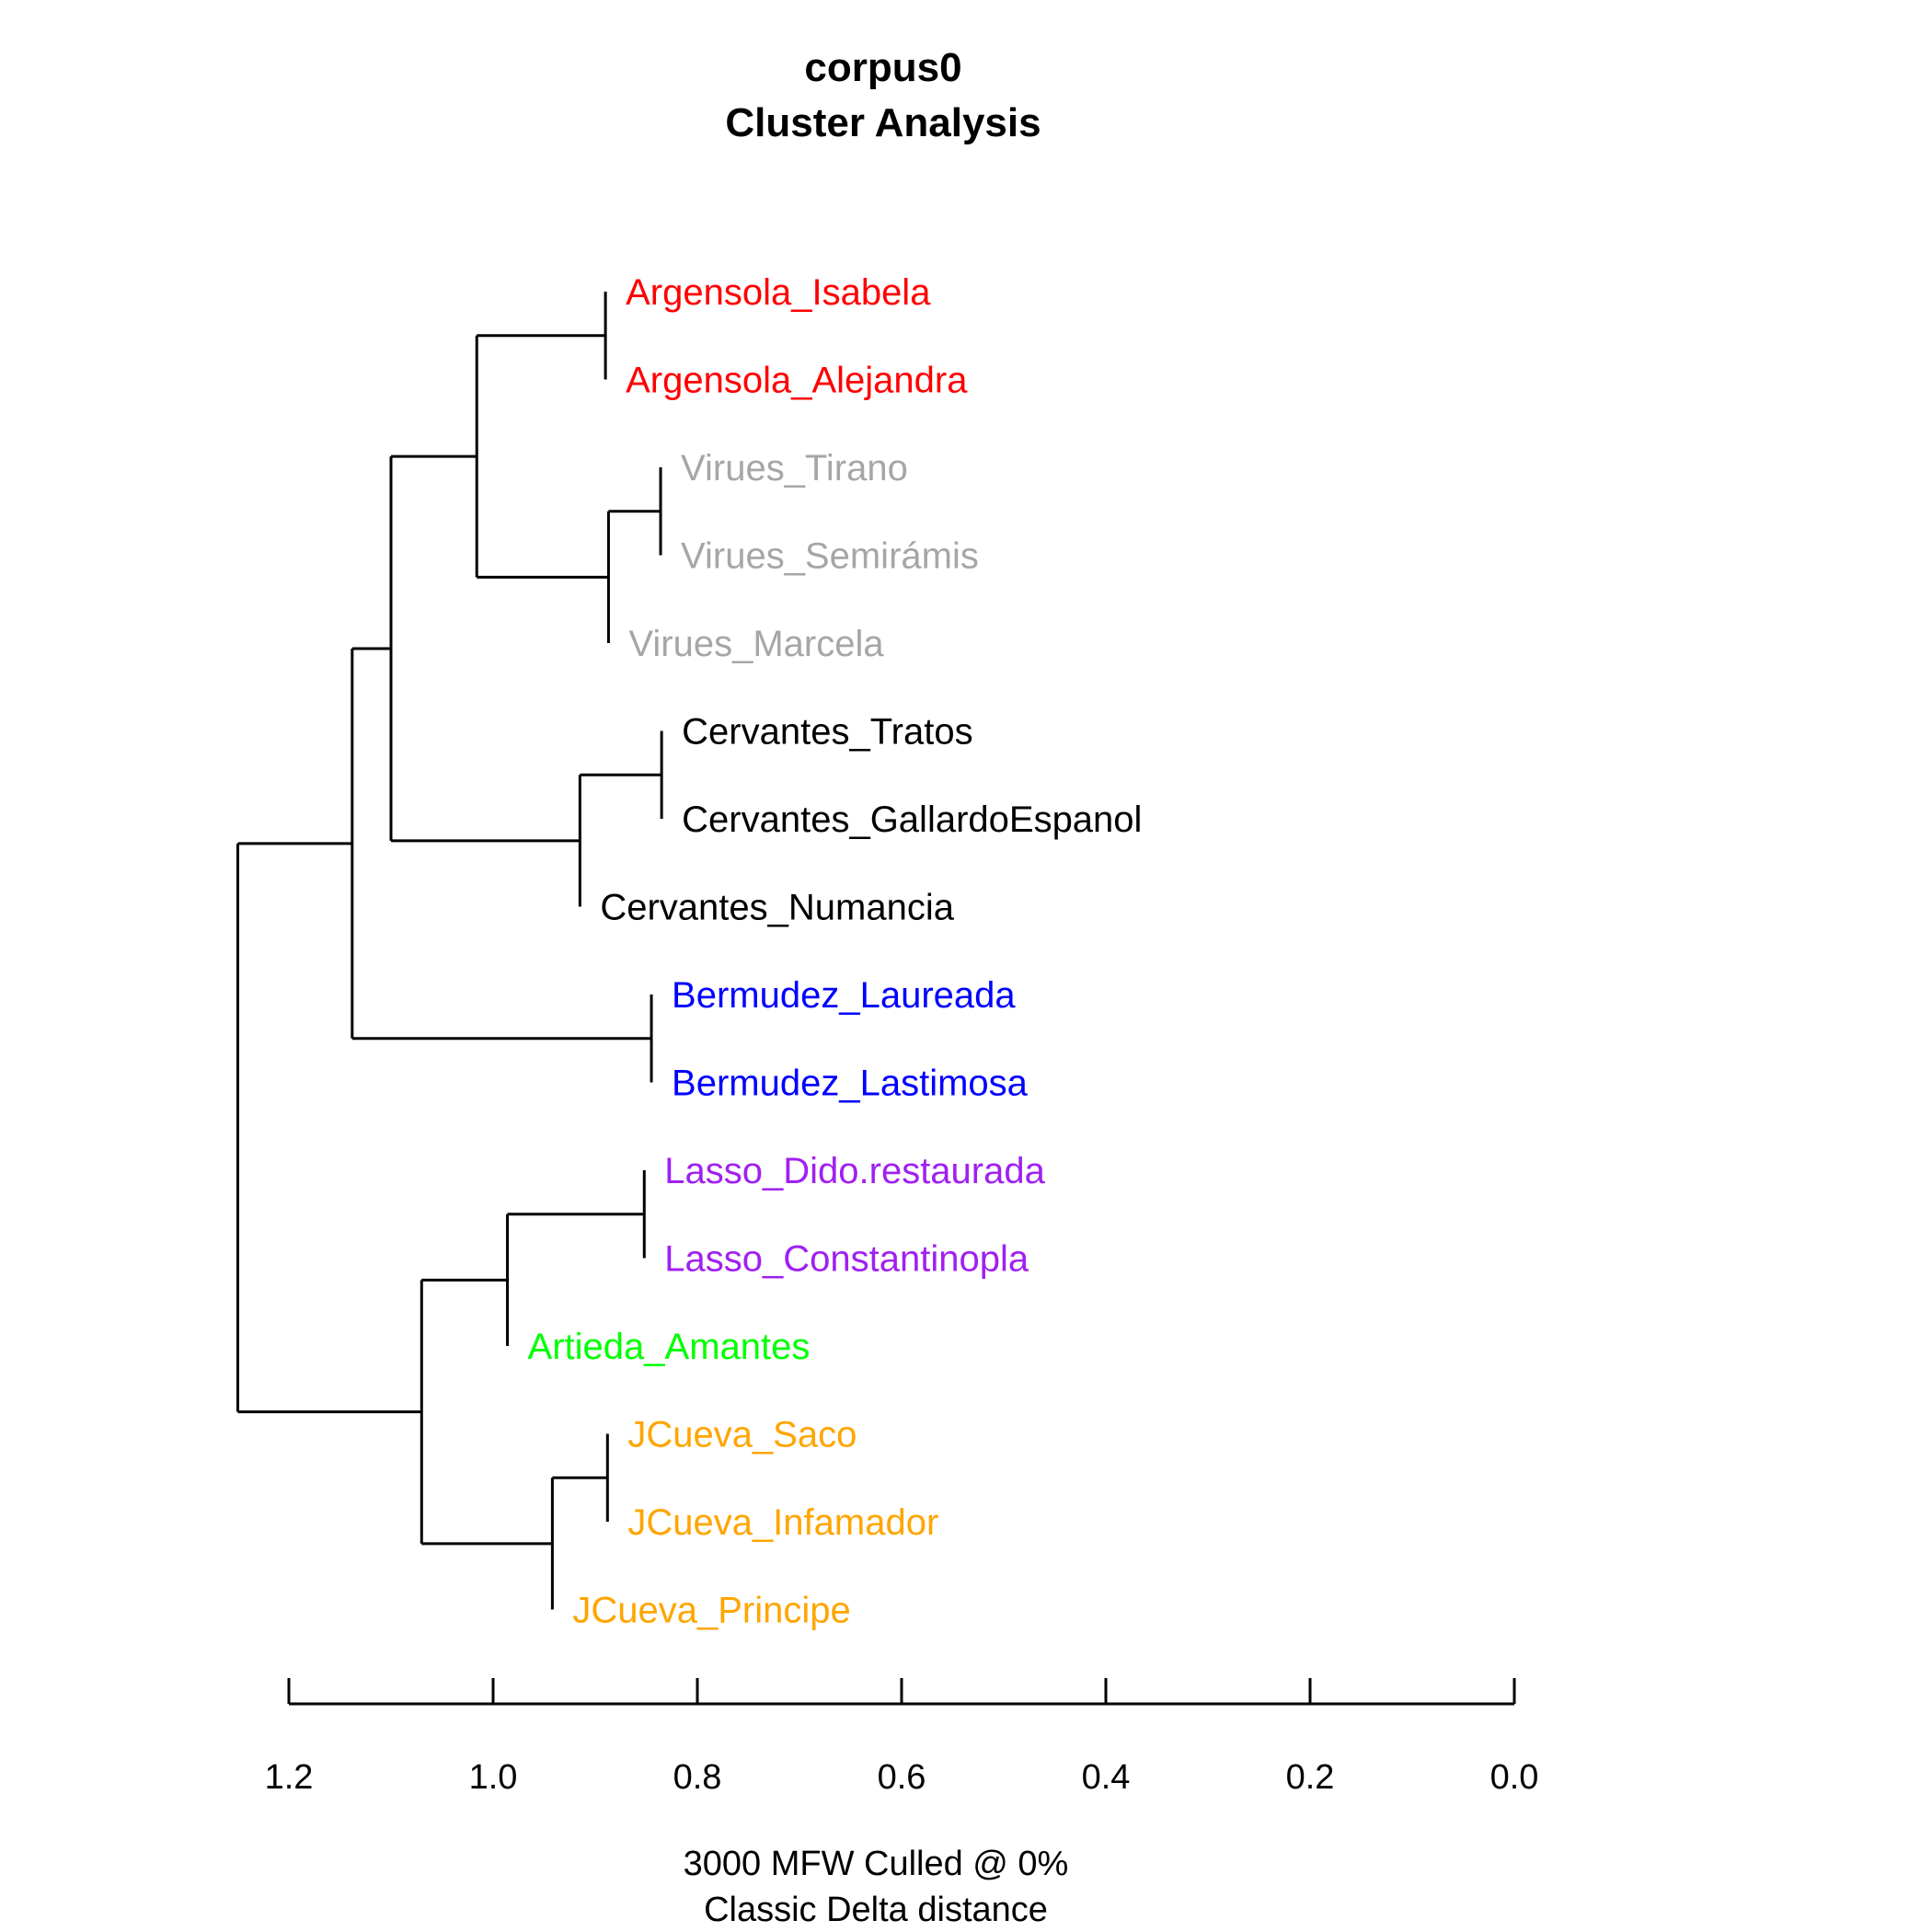 Image resolution: width=1932 pixels, height=1932 pixels. What do you see at coordinates (912, 819) in the screenshot?
I see `leaf-label: Cervantes_GallardoEspanol` at bounding box center [912, 819].